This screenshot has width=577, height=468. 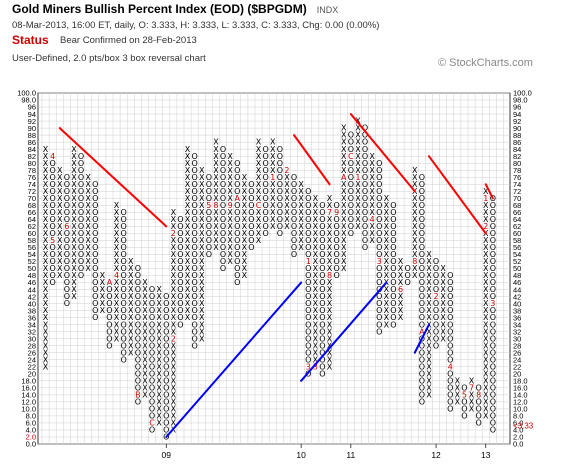 What do you see at coordinates (32, 282) in the screenshot?
I see `y-tick-label-left: 46` at bounding box center [32, 282].